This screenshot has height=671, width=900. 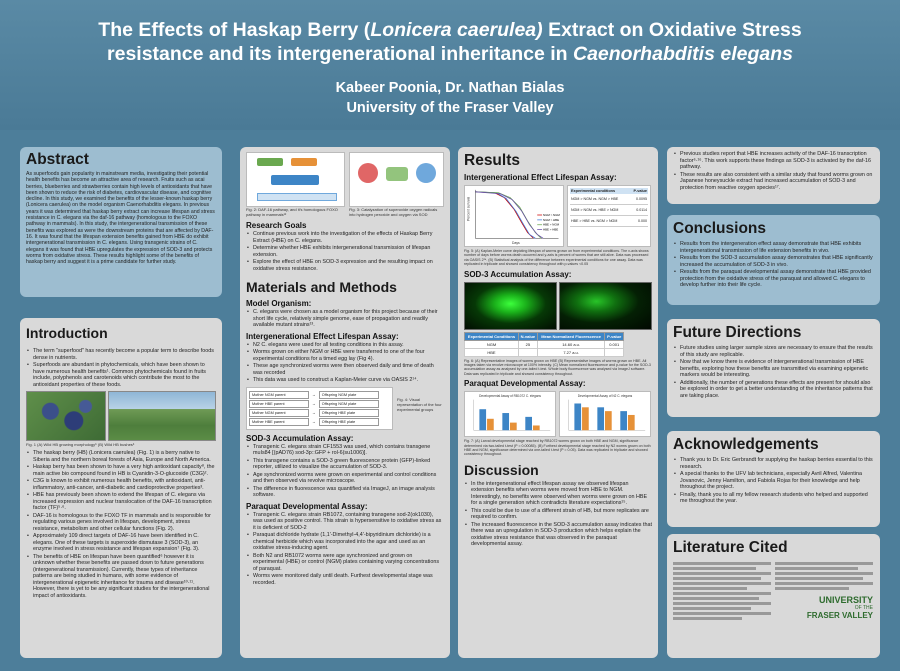 What do you see at coordinates (510, 396) in the screenshot?
I see `paraquat-chart-a-title: Developmental Assay of RB1072 C. elegans` at bounding box center [510, 396].